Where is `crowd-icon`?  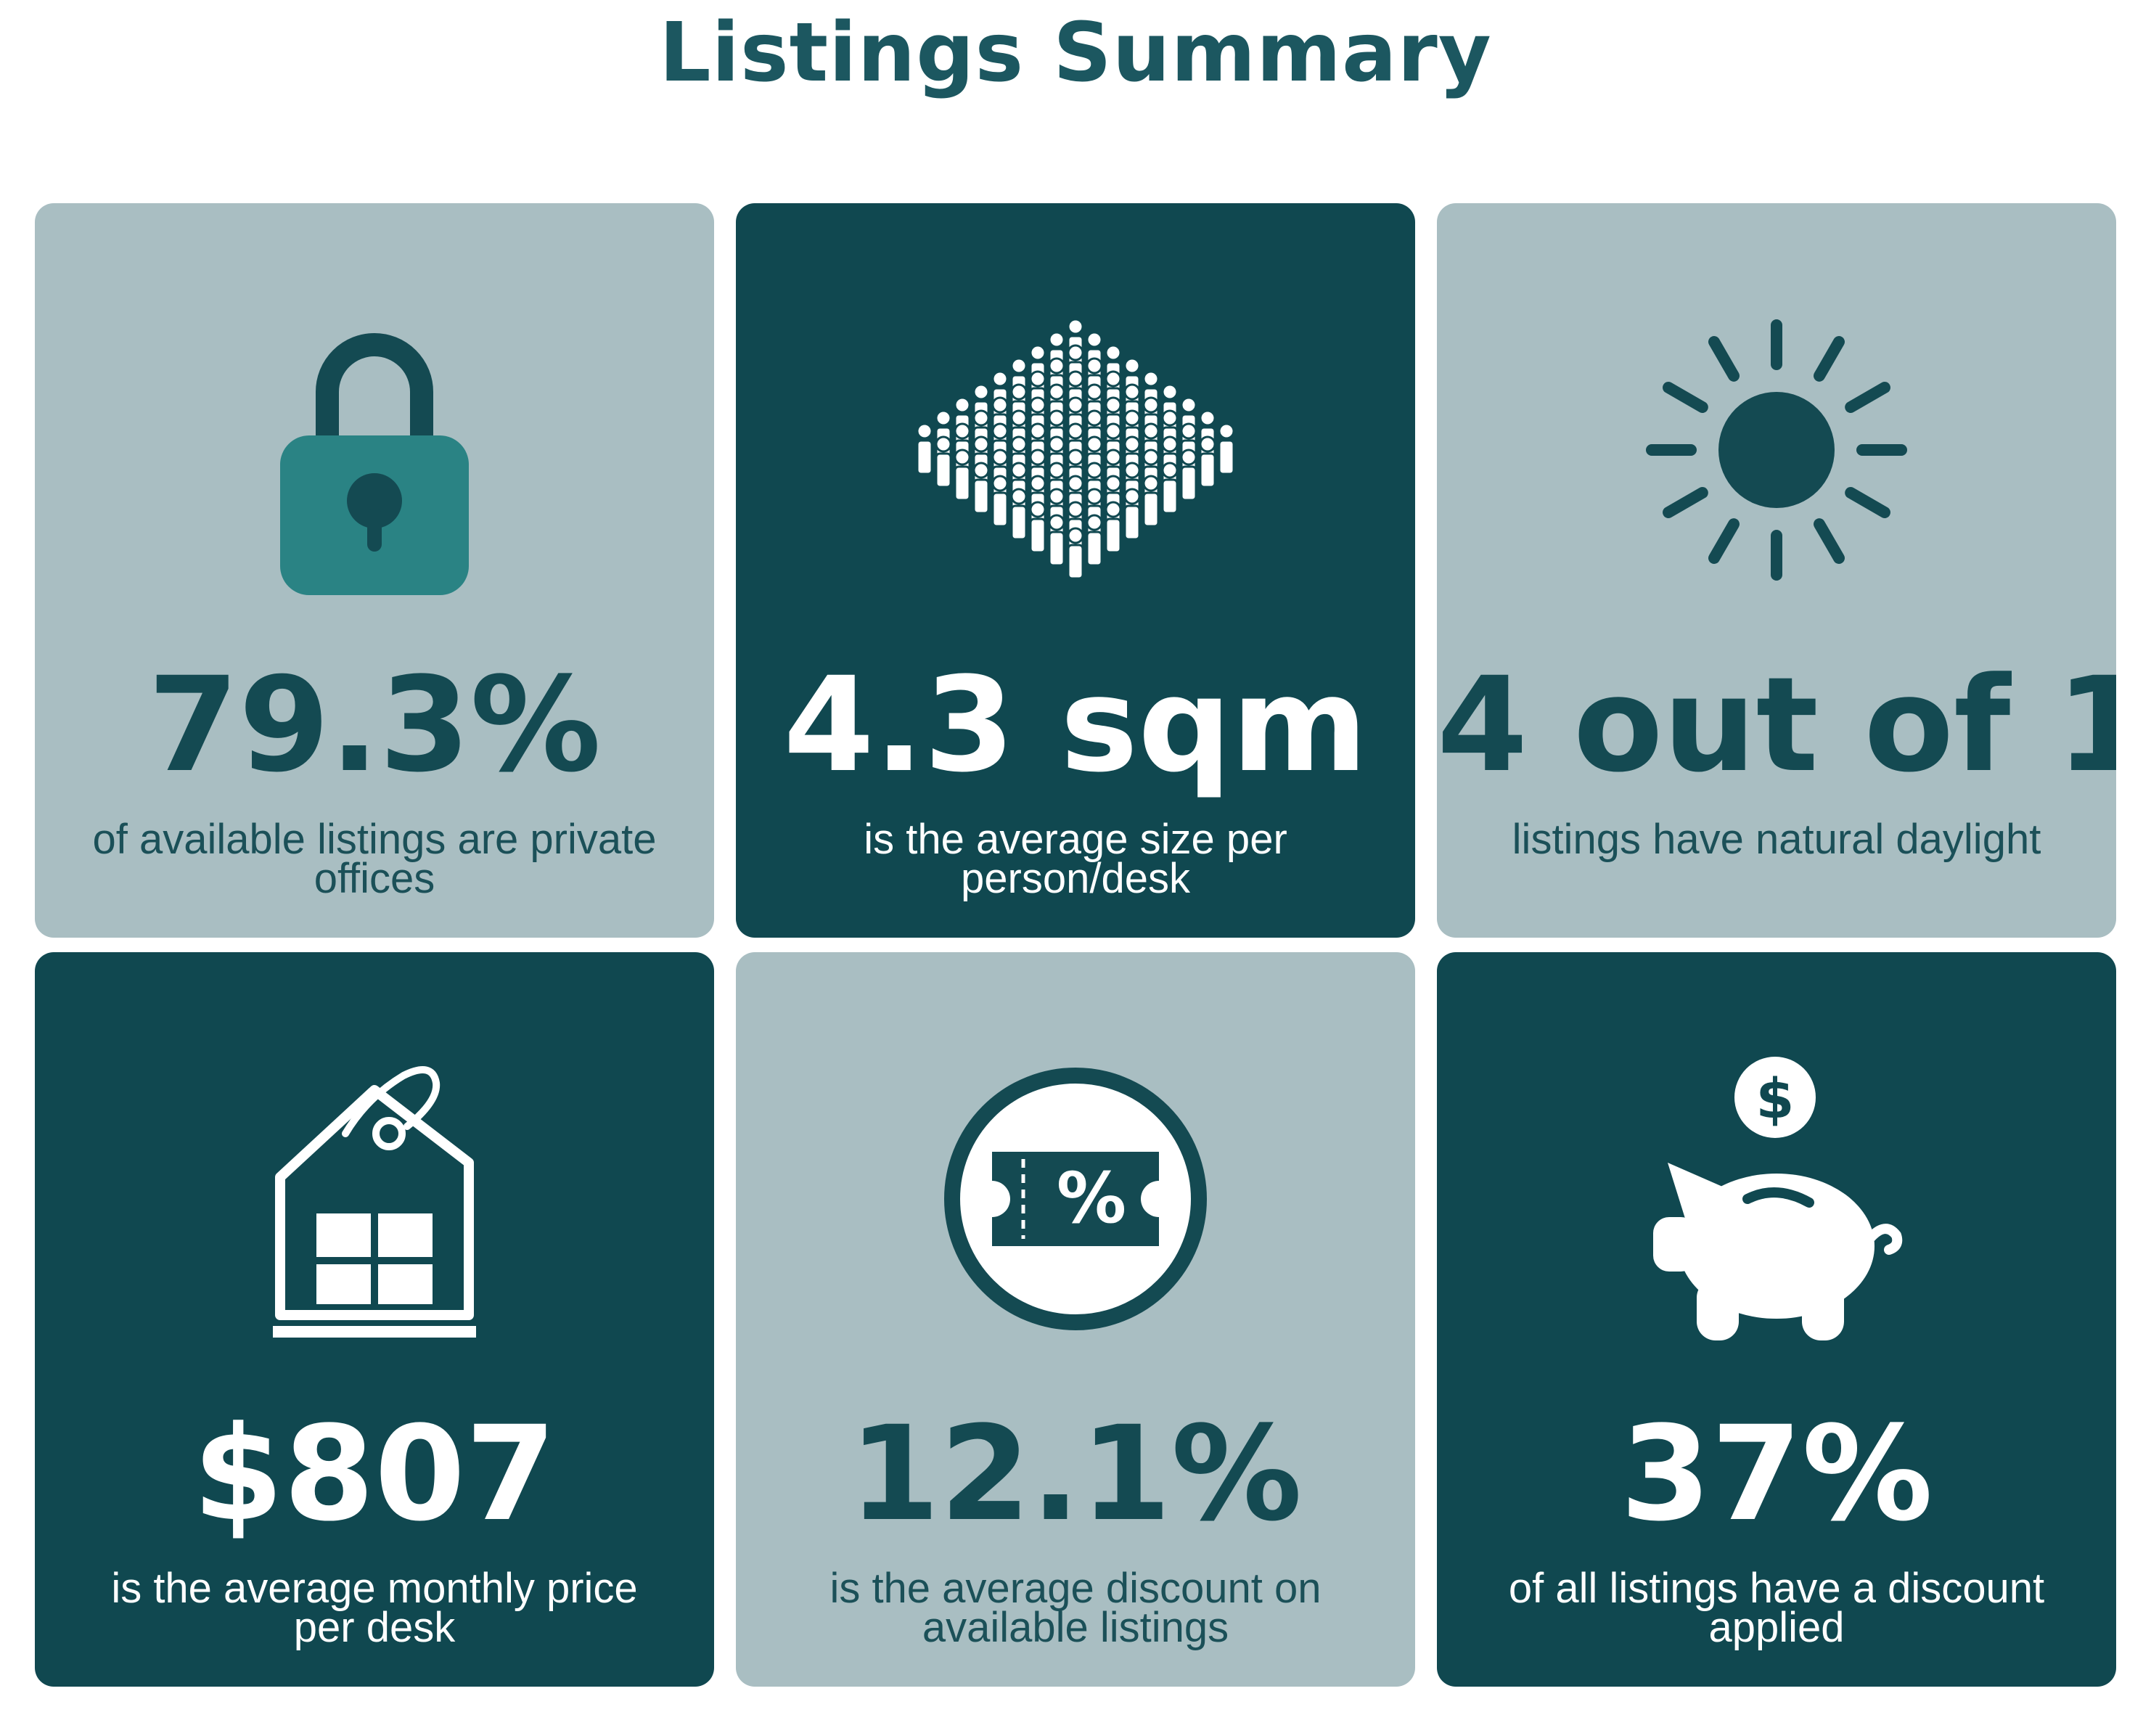 crowd-icon is located at coordinates (1075, 449).